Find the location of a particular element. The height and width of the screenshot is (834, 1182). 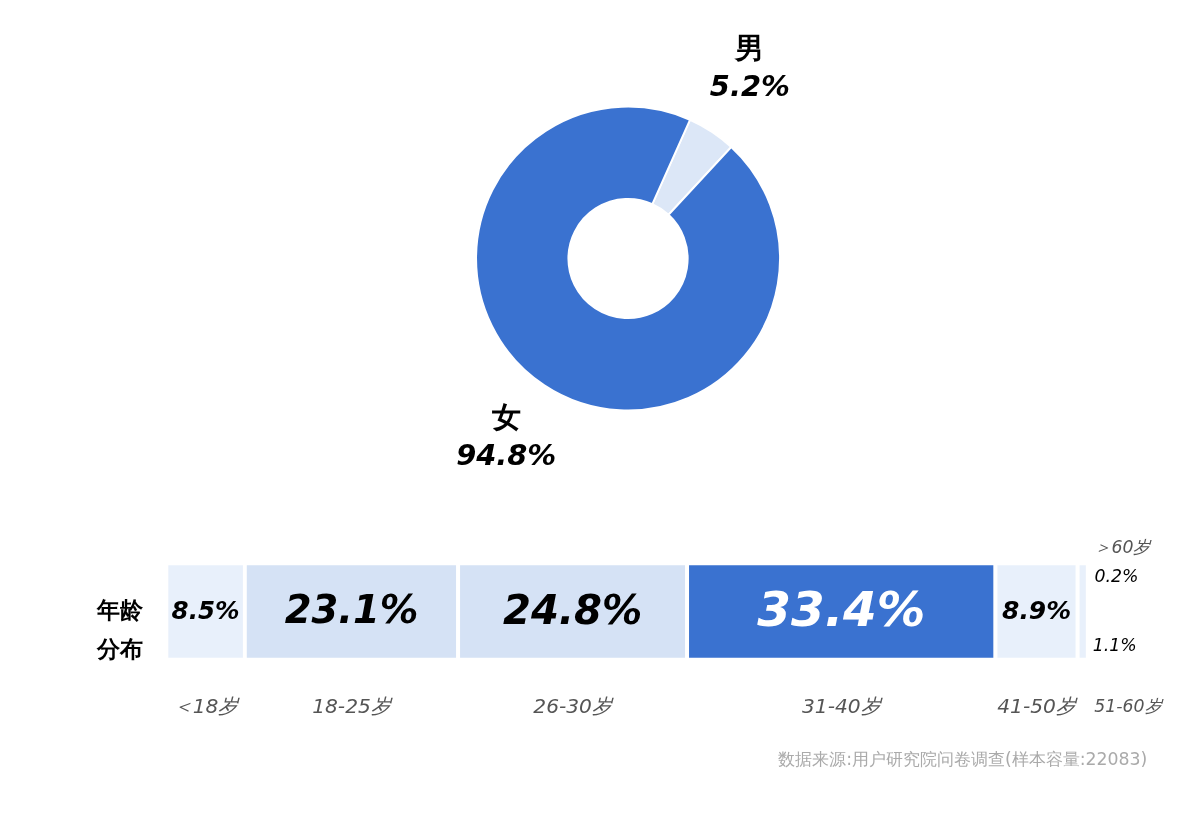

source-note: 数据来源:用户研究院问卷调查(样本容量:22083) is located at coordinates (963, 759).